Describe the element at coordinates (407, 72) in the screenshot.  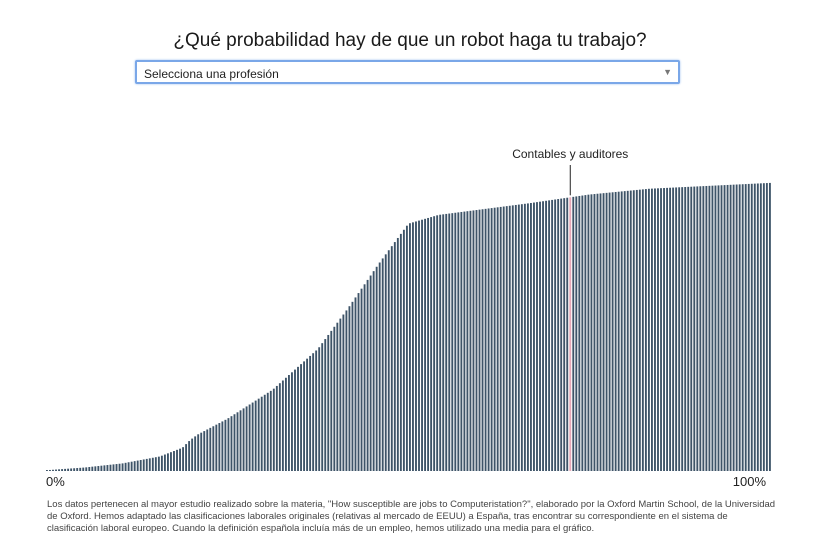
I see `profession-select: Selecciona una profesión ▼` at that location.